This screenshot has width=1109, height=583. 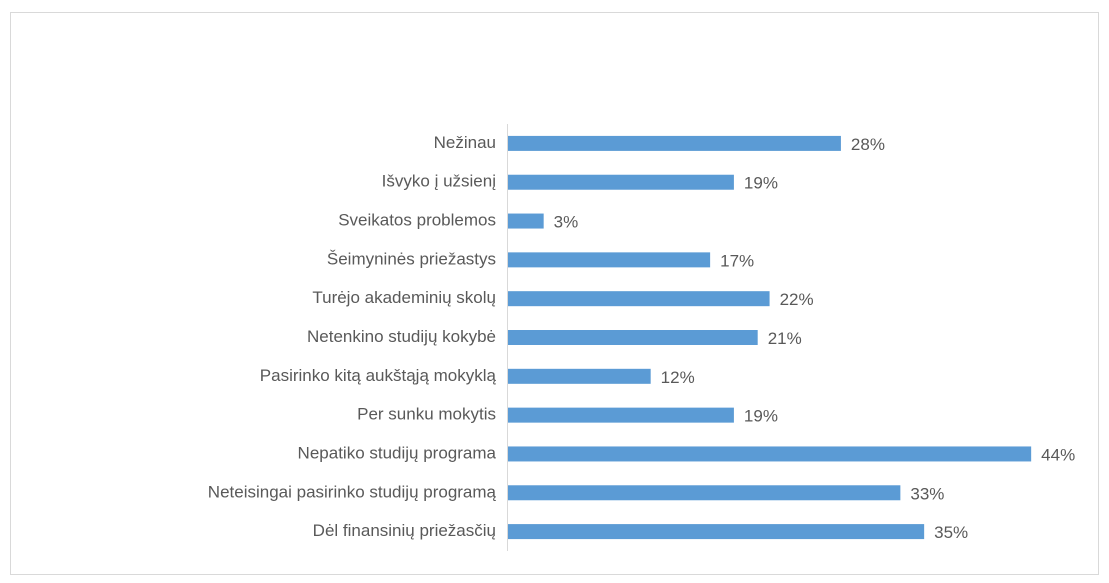 I want to click on y-tick-label: Per sunku mokytis, so click(x=426, y=414).